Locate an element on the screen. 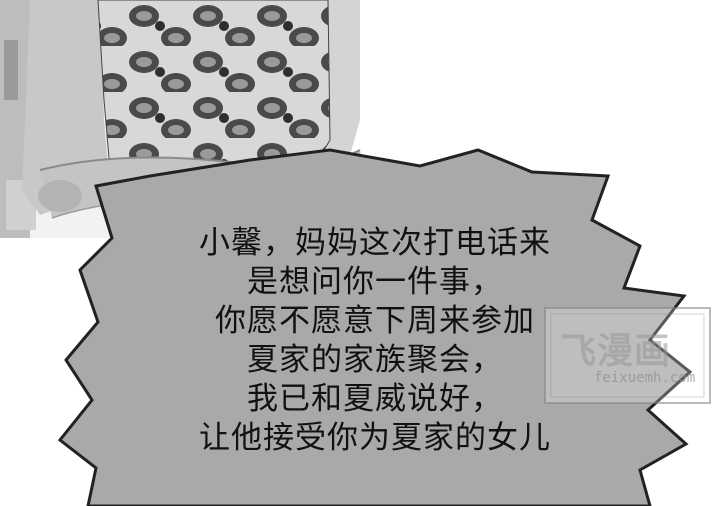 This screenshot has height=506, width=720. dialogue-line: 是想问你一件事， is located at coordinates (375, 282).